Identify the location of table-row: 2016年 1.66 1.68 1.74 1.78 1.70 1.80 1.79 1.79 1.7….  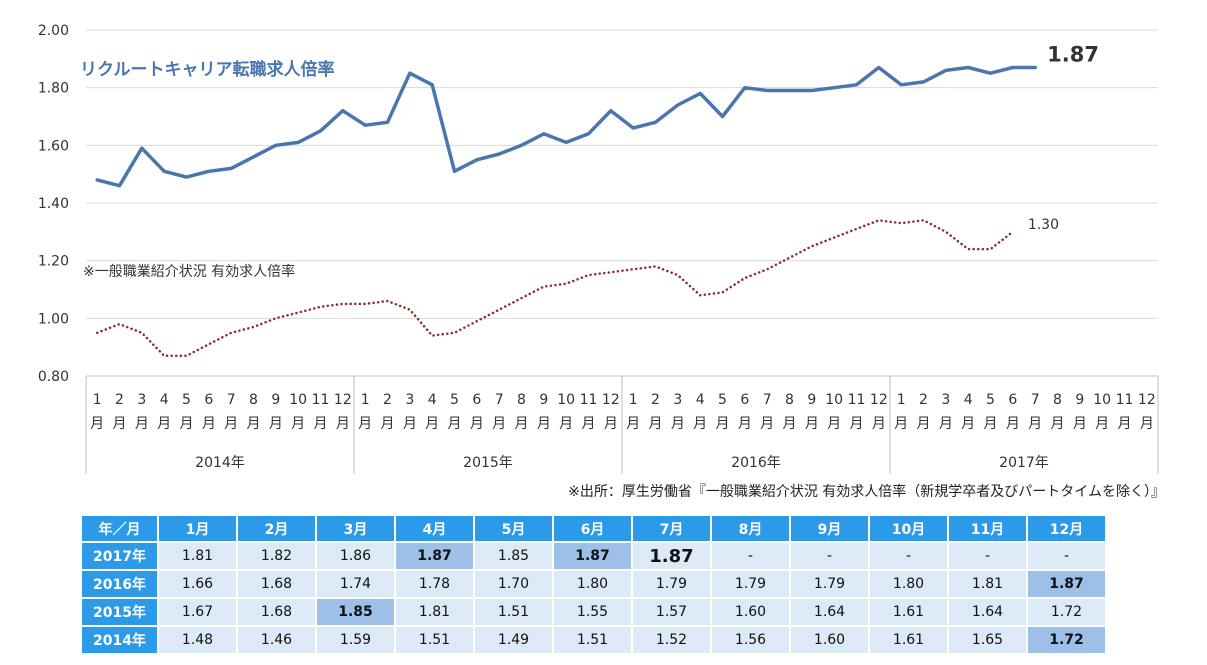
(593, 584).